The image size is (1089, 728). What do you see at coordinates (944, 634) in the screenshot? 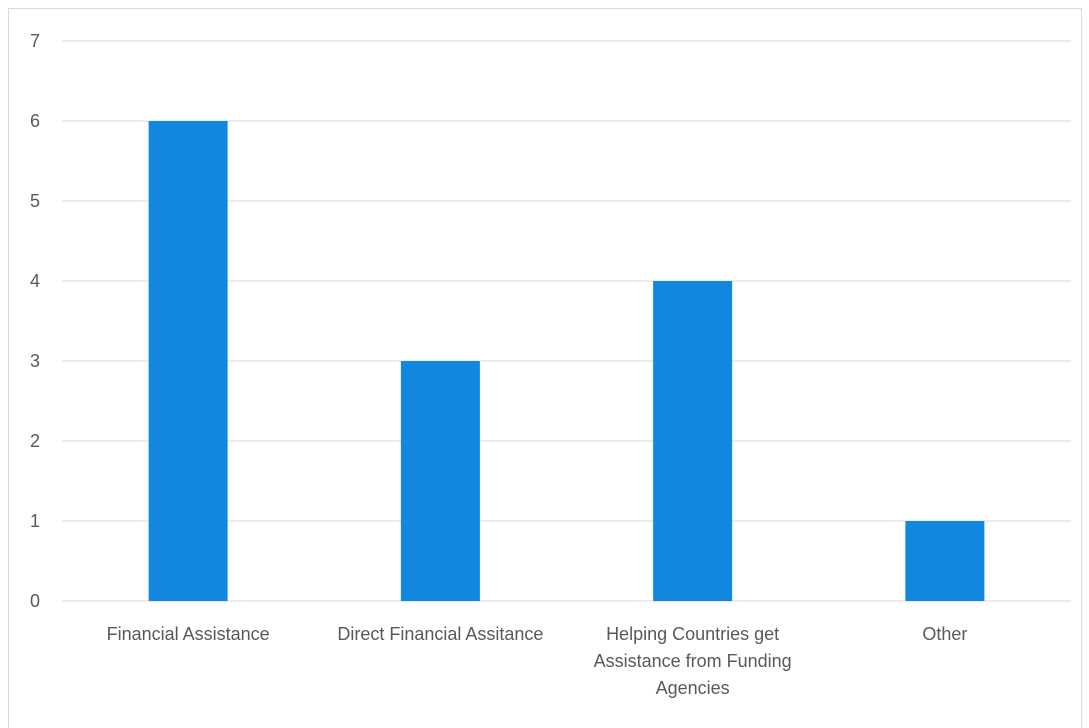
I see `x-category-label: Other` at bounding box center [944, 634].